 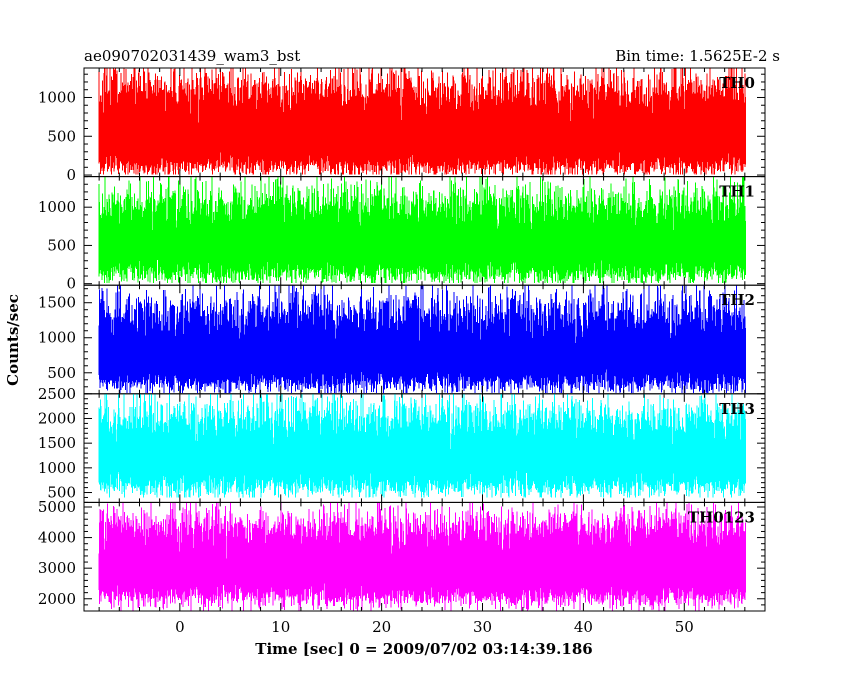 I want to click on series-th1, so click(x=422, y=229).